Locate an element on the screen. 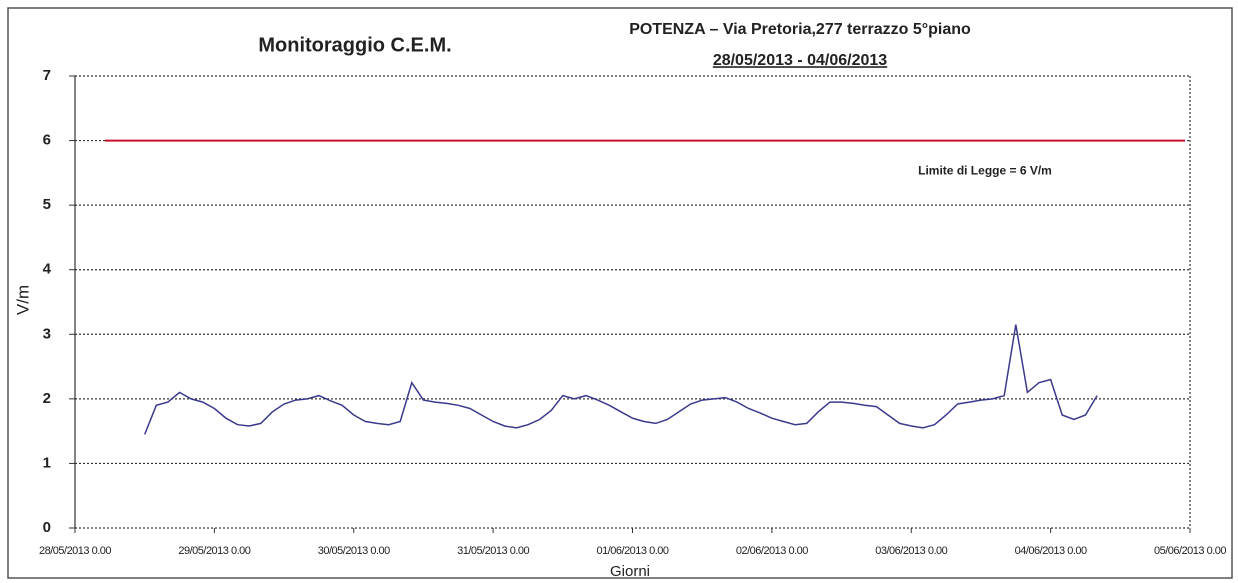  data-line is located at coordinates (621, 379).